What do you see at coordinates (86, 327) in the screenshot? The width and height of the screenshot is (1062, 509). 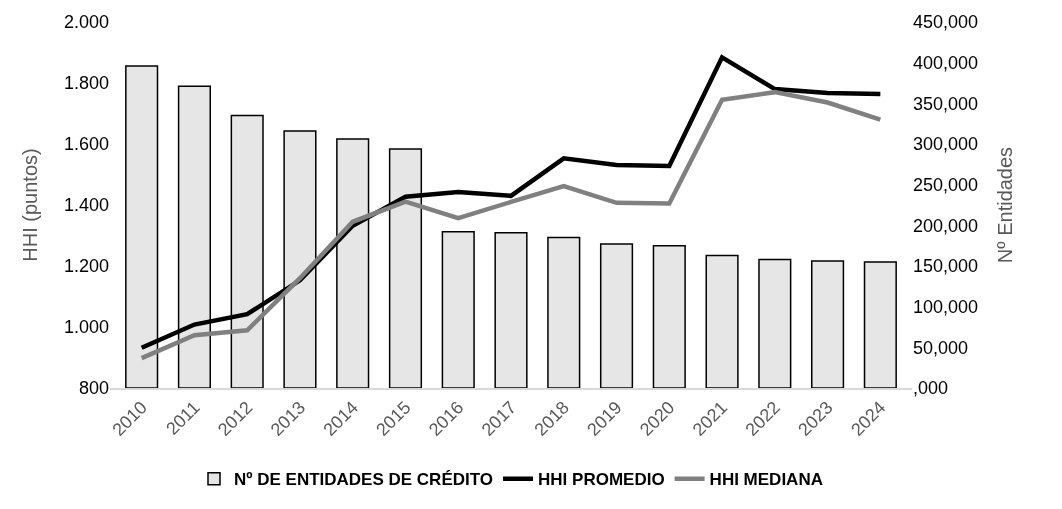 I see `y-tick-label: 1.000` at bounding box center [86, 327].